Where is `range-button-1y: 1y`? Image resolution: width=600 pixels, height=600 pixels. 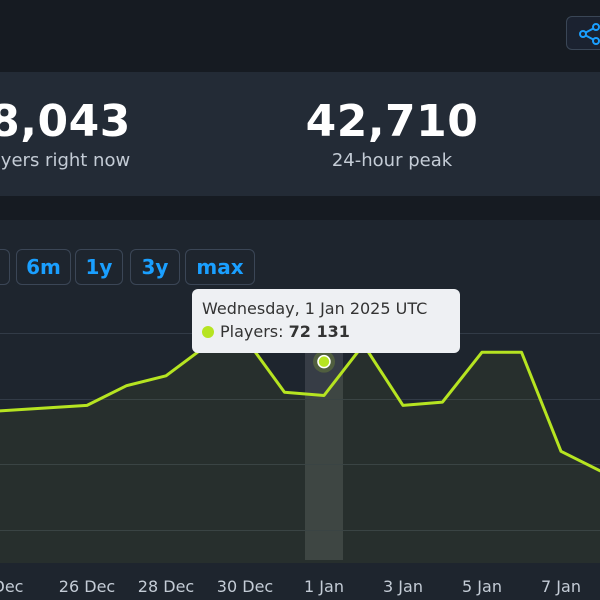 range-button-1y: 1y is located at coordinates (99, 267).